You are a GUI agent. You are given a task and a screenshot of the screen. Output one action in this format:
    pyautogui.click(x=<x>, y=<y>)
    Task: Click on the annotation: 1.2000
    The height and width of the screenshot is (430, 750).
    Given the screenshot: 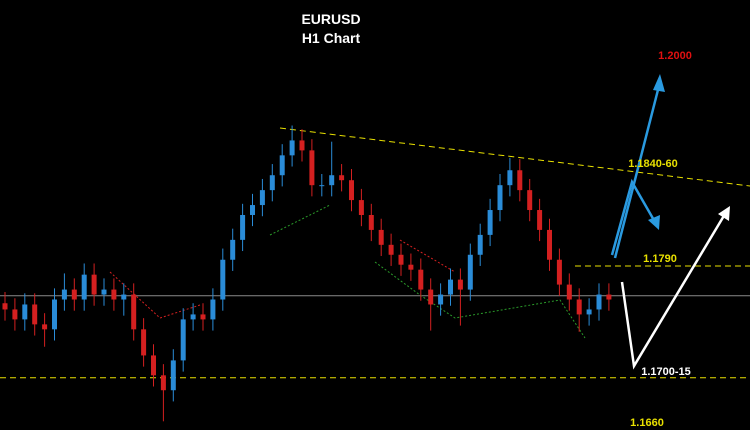 What is the action you would take?
    pyautogui.click(x=675, y=56)
    